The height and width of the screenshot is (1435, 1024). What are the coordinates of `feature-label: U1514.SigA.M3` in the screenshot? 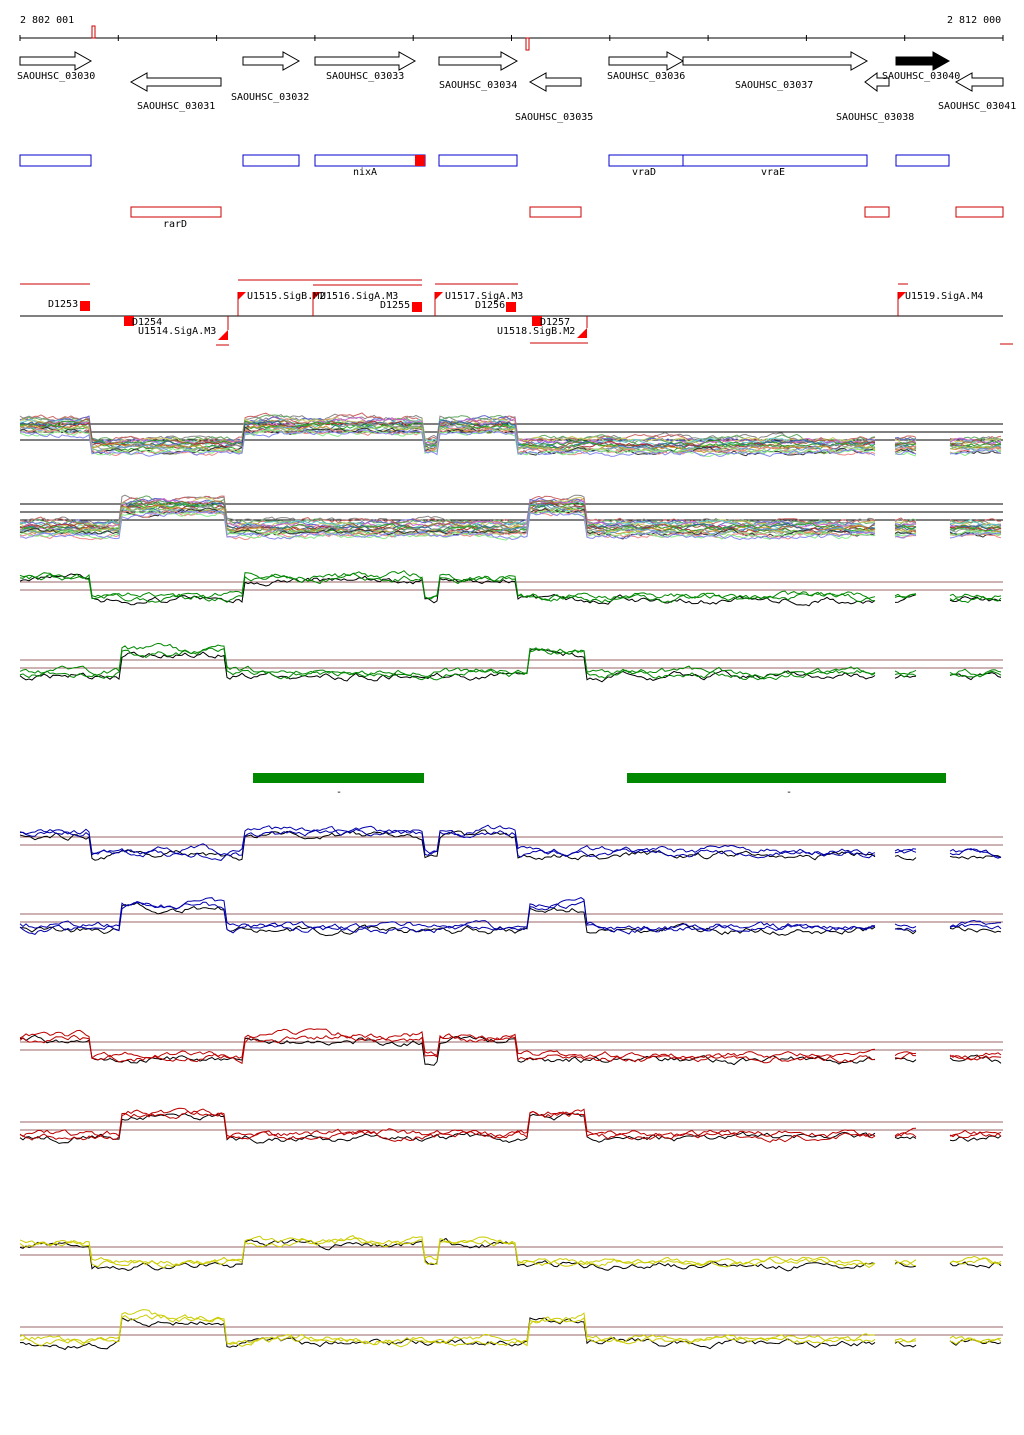 It's located at (177, 331).